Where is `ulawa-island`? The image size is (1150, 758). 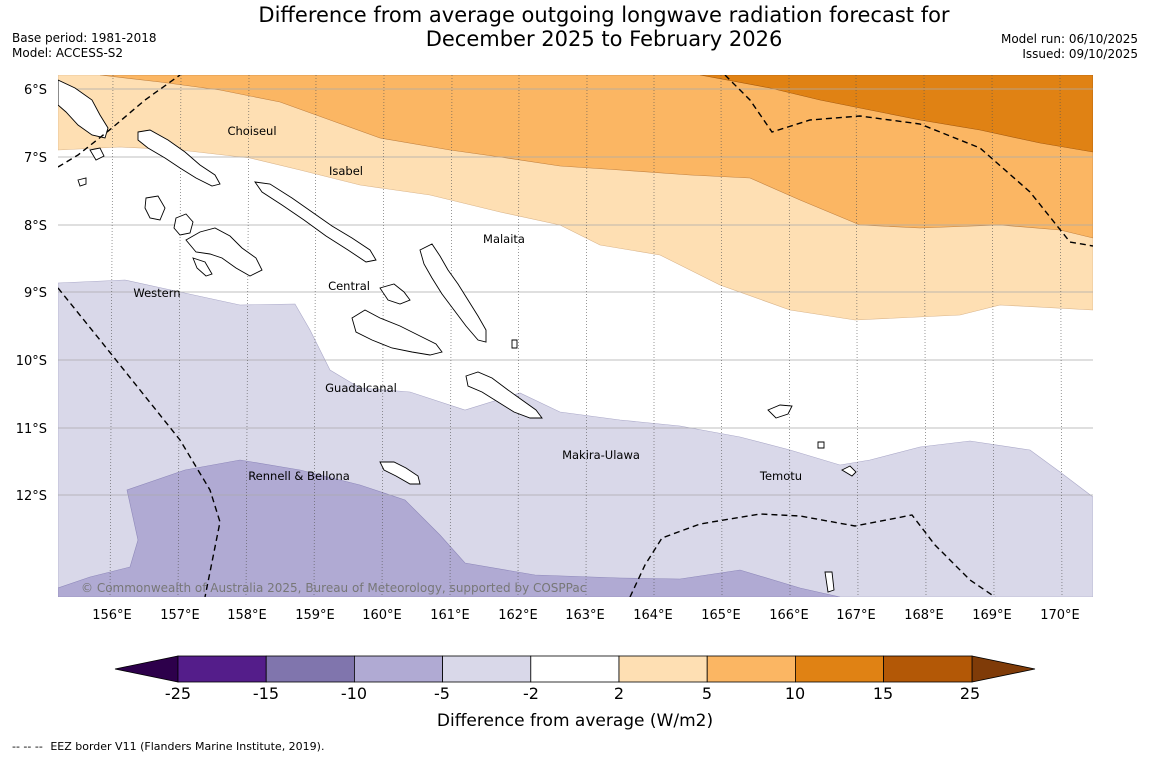
ulawa-island is located at coordinates (514, 344).